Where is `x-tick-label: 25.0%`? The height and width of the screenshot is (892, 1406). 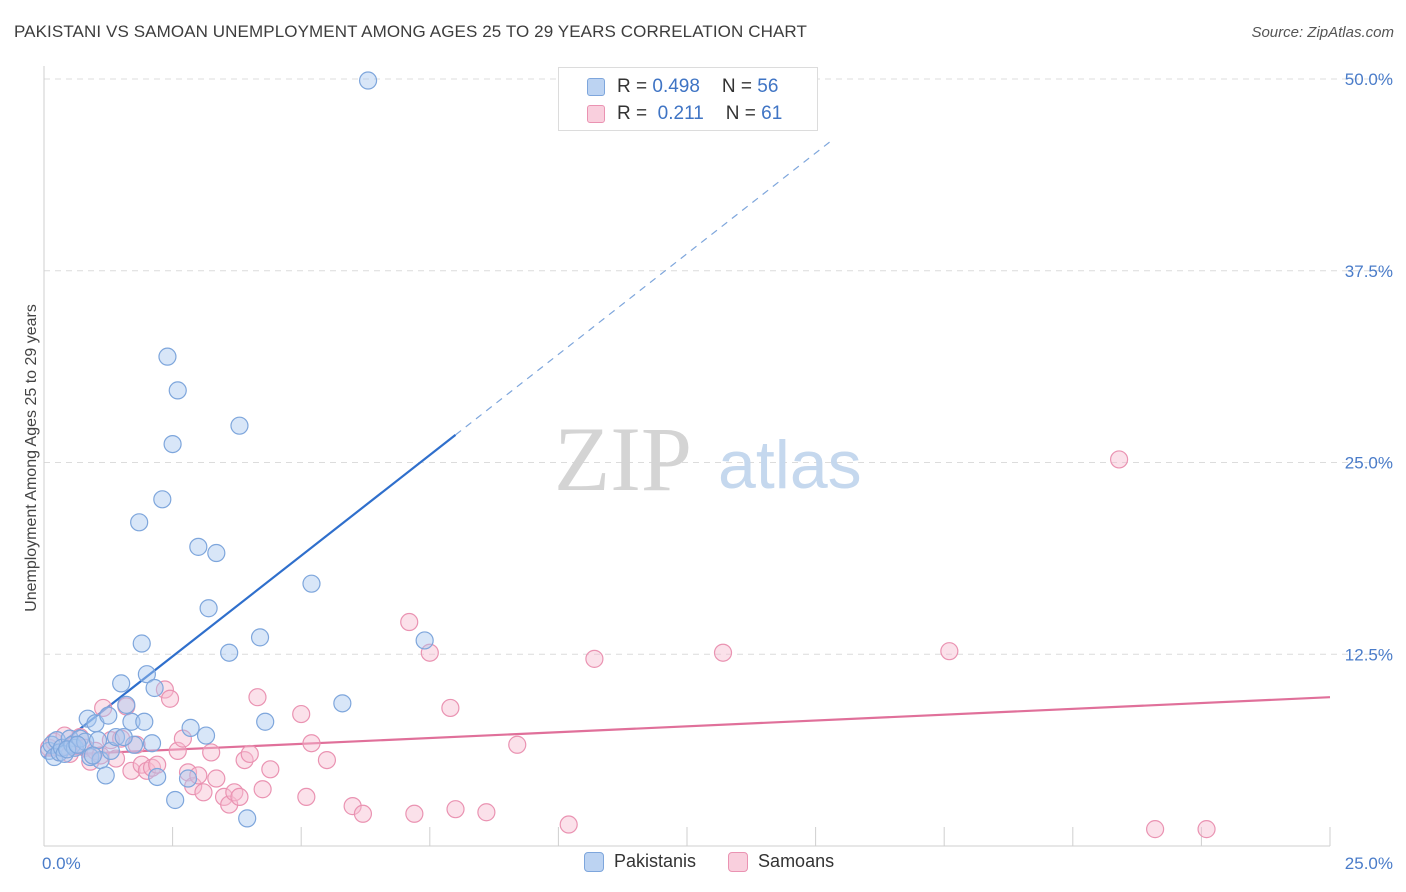
x-tick-label: 25.0% is located at coordinates (1369, 863).